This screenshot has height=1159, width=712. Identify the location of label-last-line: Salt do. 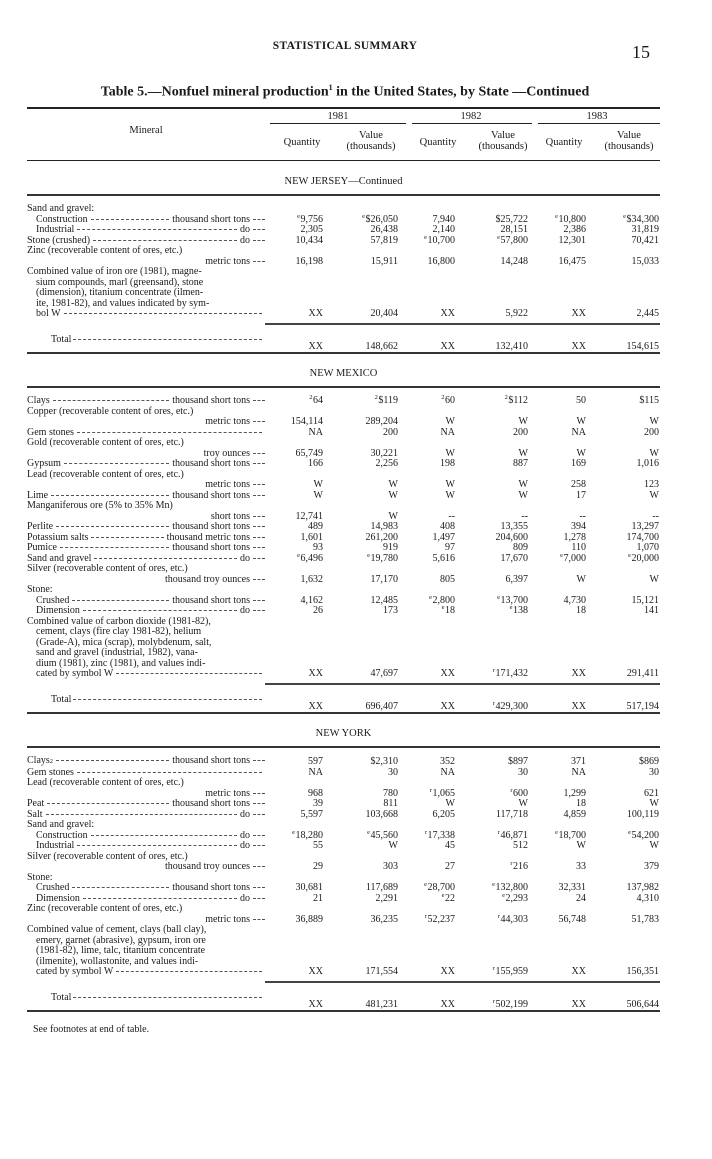
(146, 814).